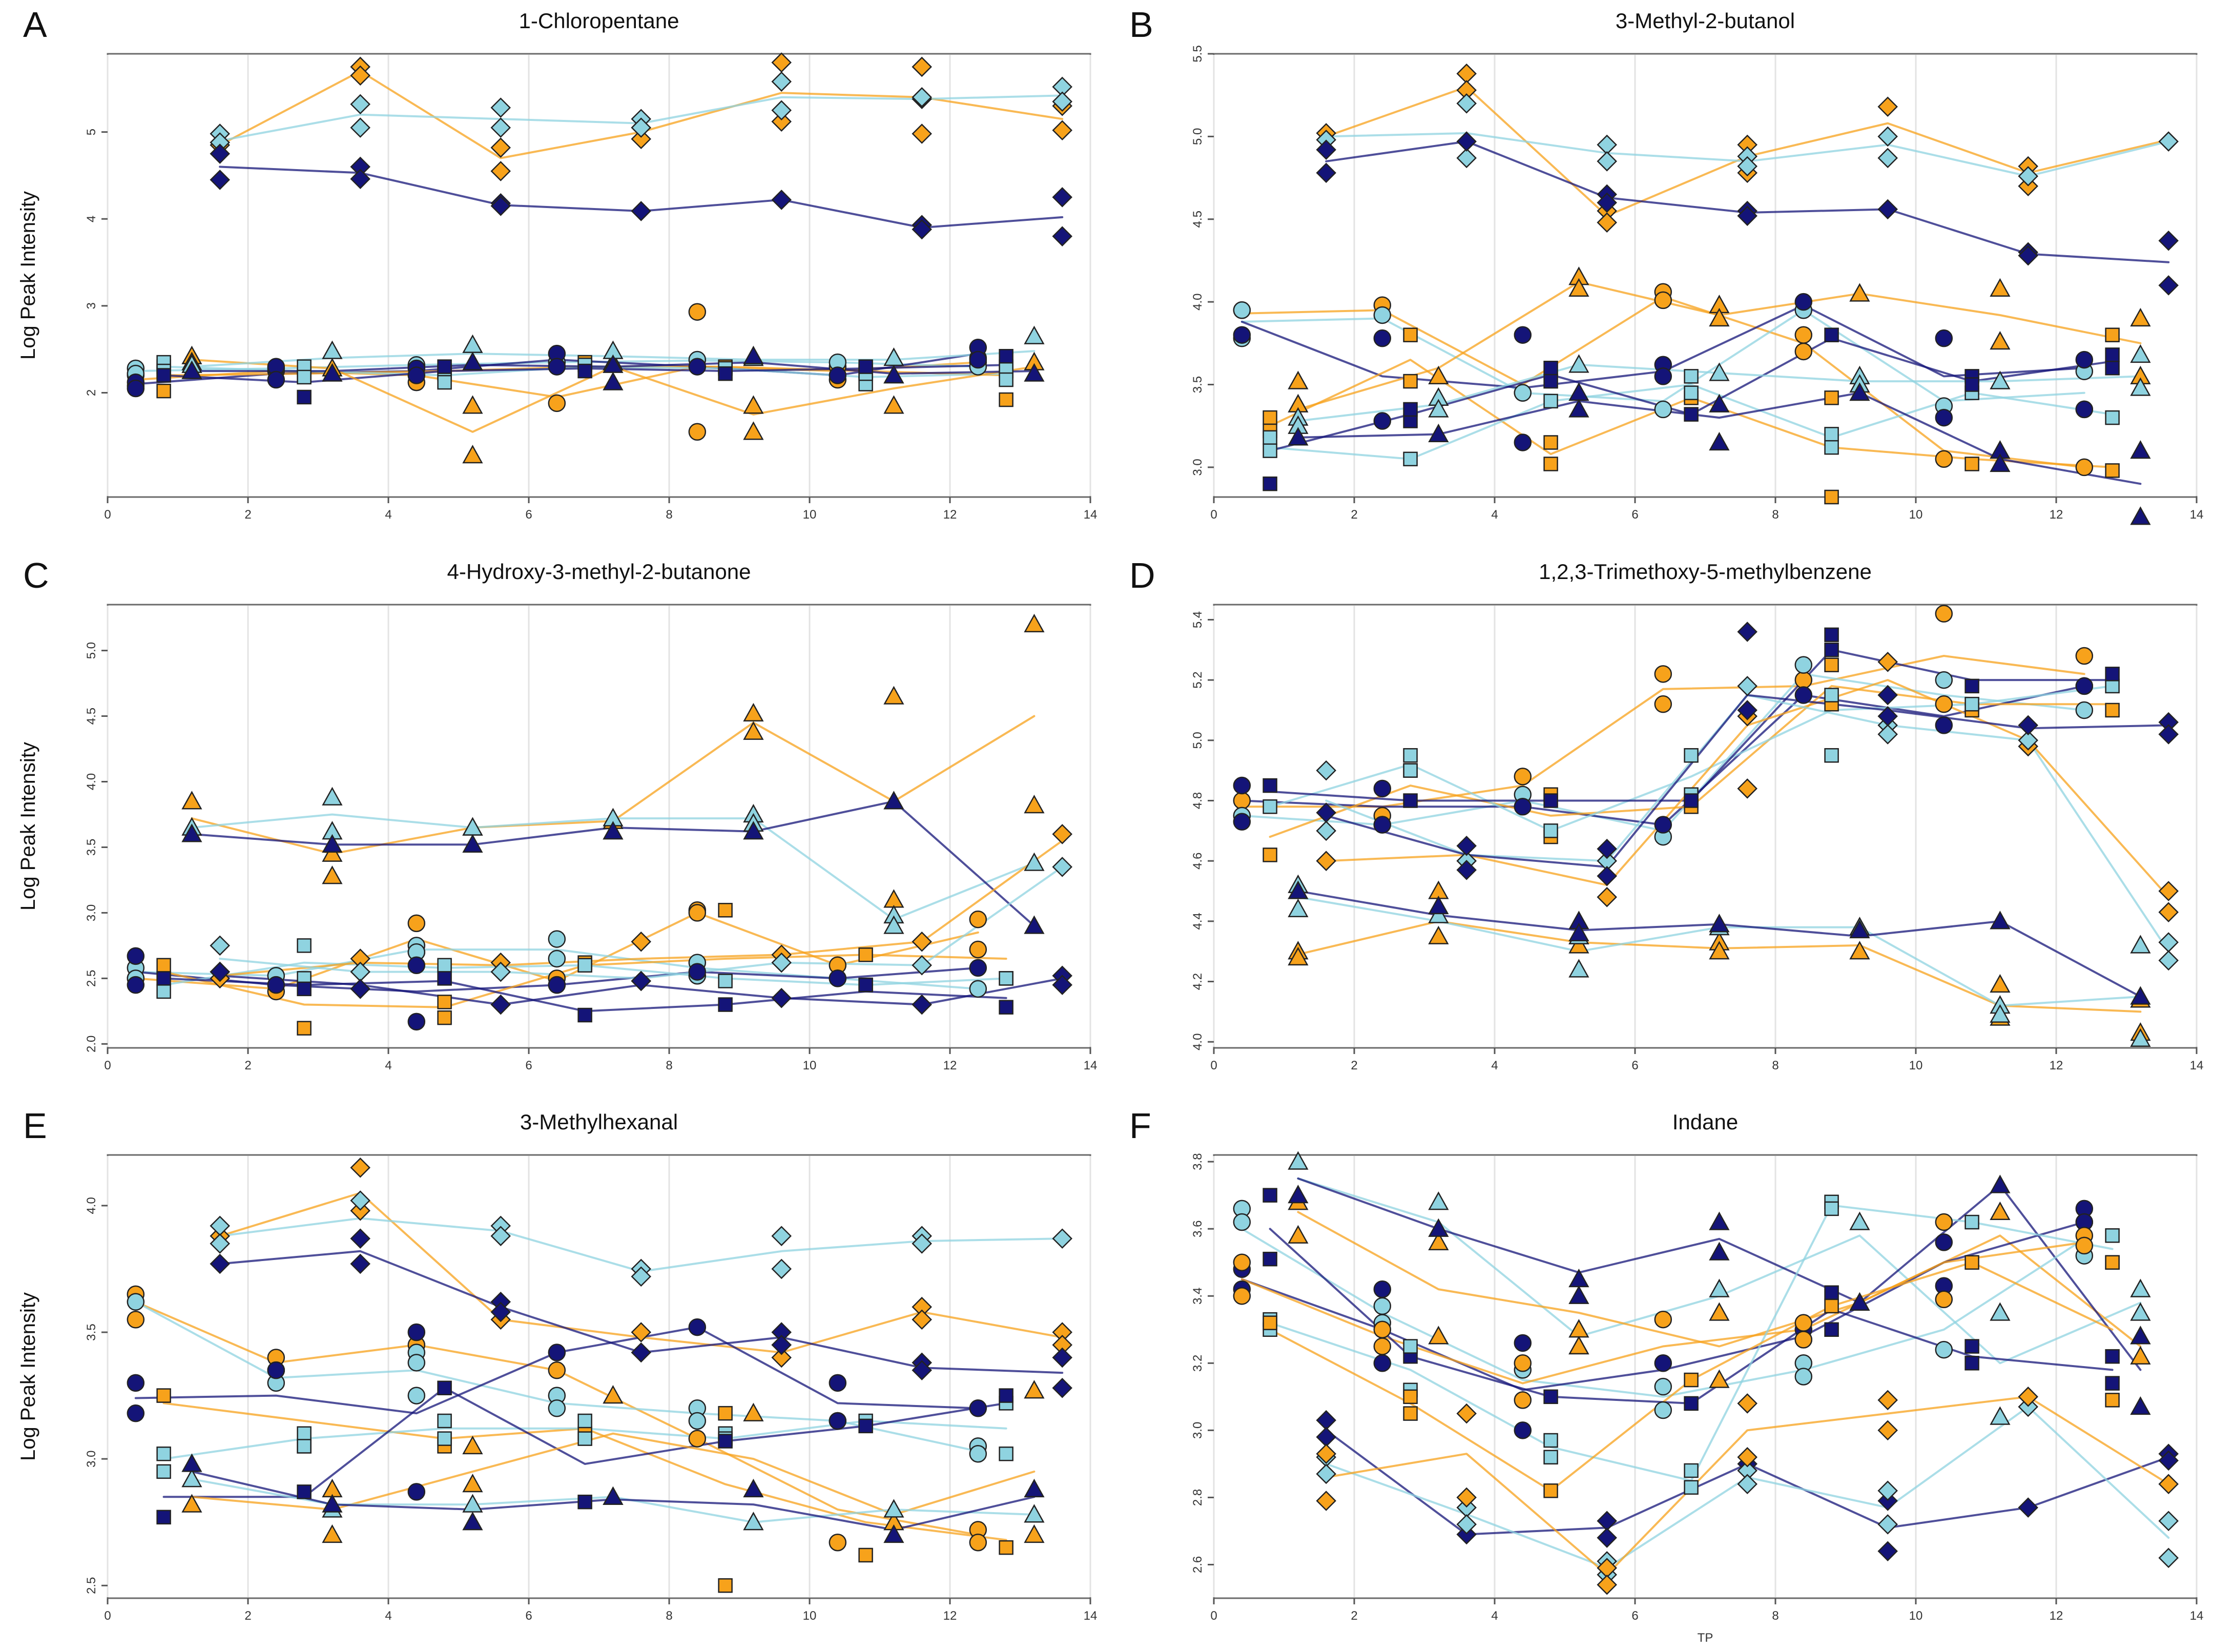 Image resolution: width=2213 pixels, height=1652 pixels. Describe the element at coordinates (599, 275) in the screenshot. I see `gridlines` at that location.